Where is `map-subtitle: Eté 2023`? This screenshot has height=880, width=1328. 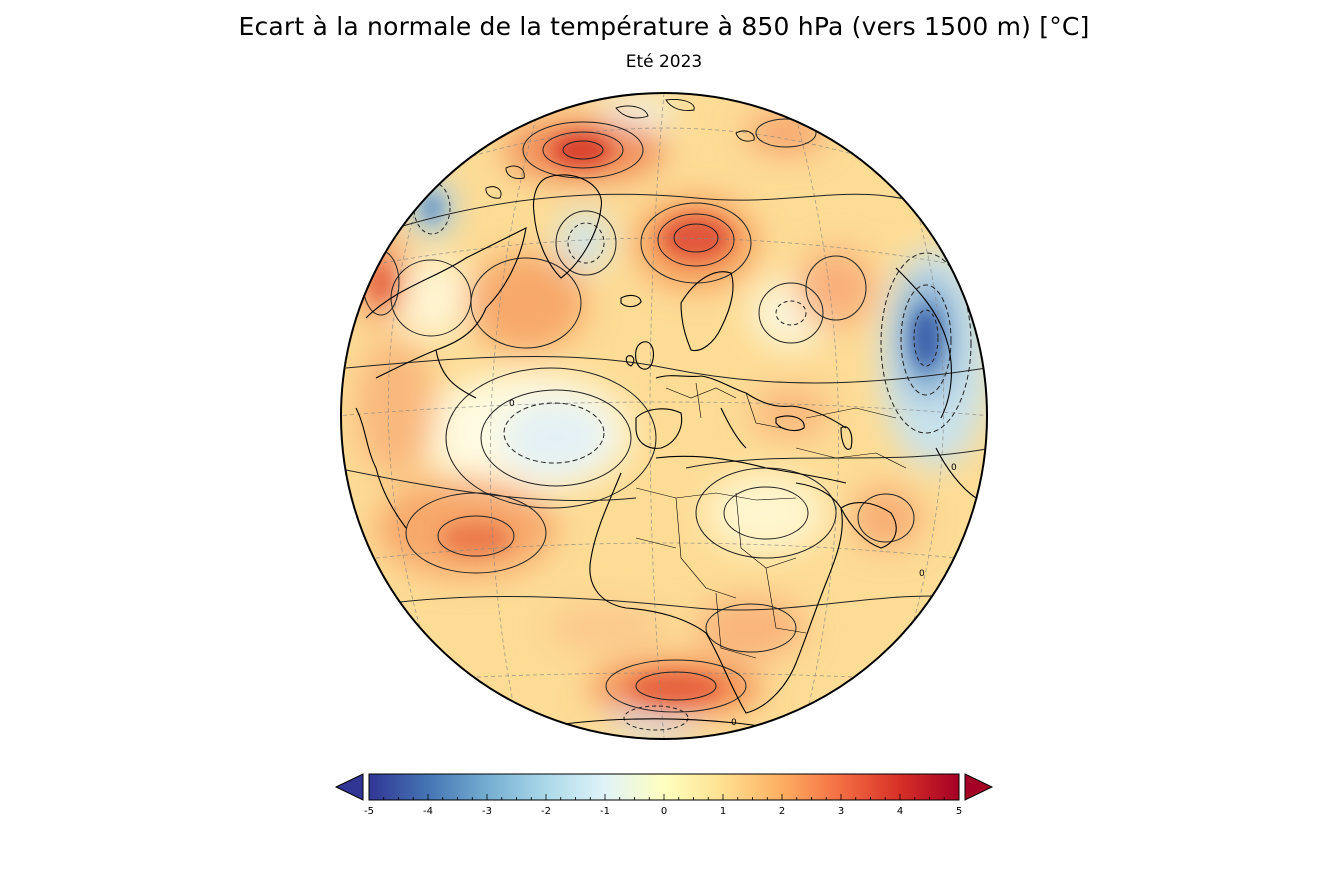
map-subtitle: Eté 2023 is located at coordinates (664, 62).